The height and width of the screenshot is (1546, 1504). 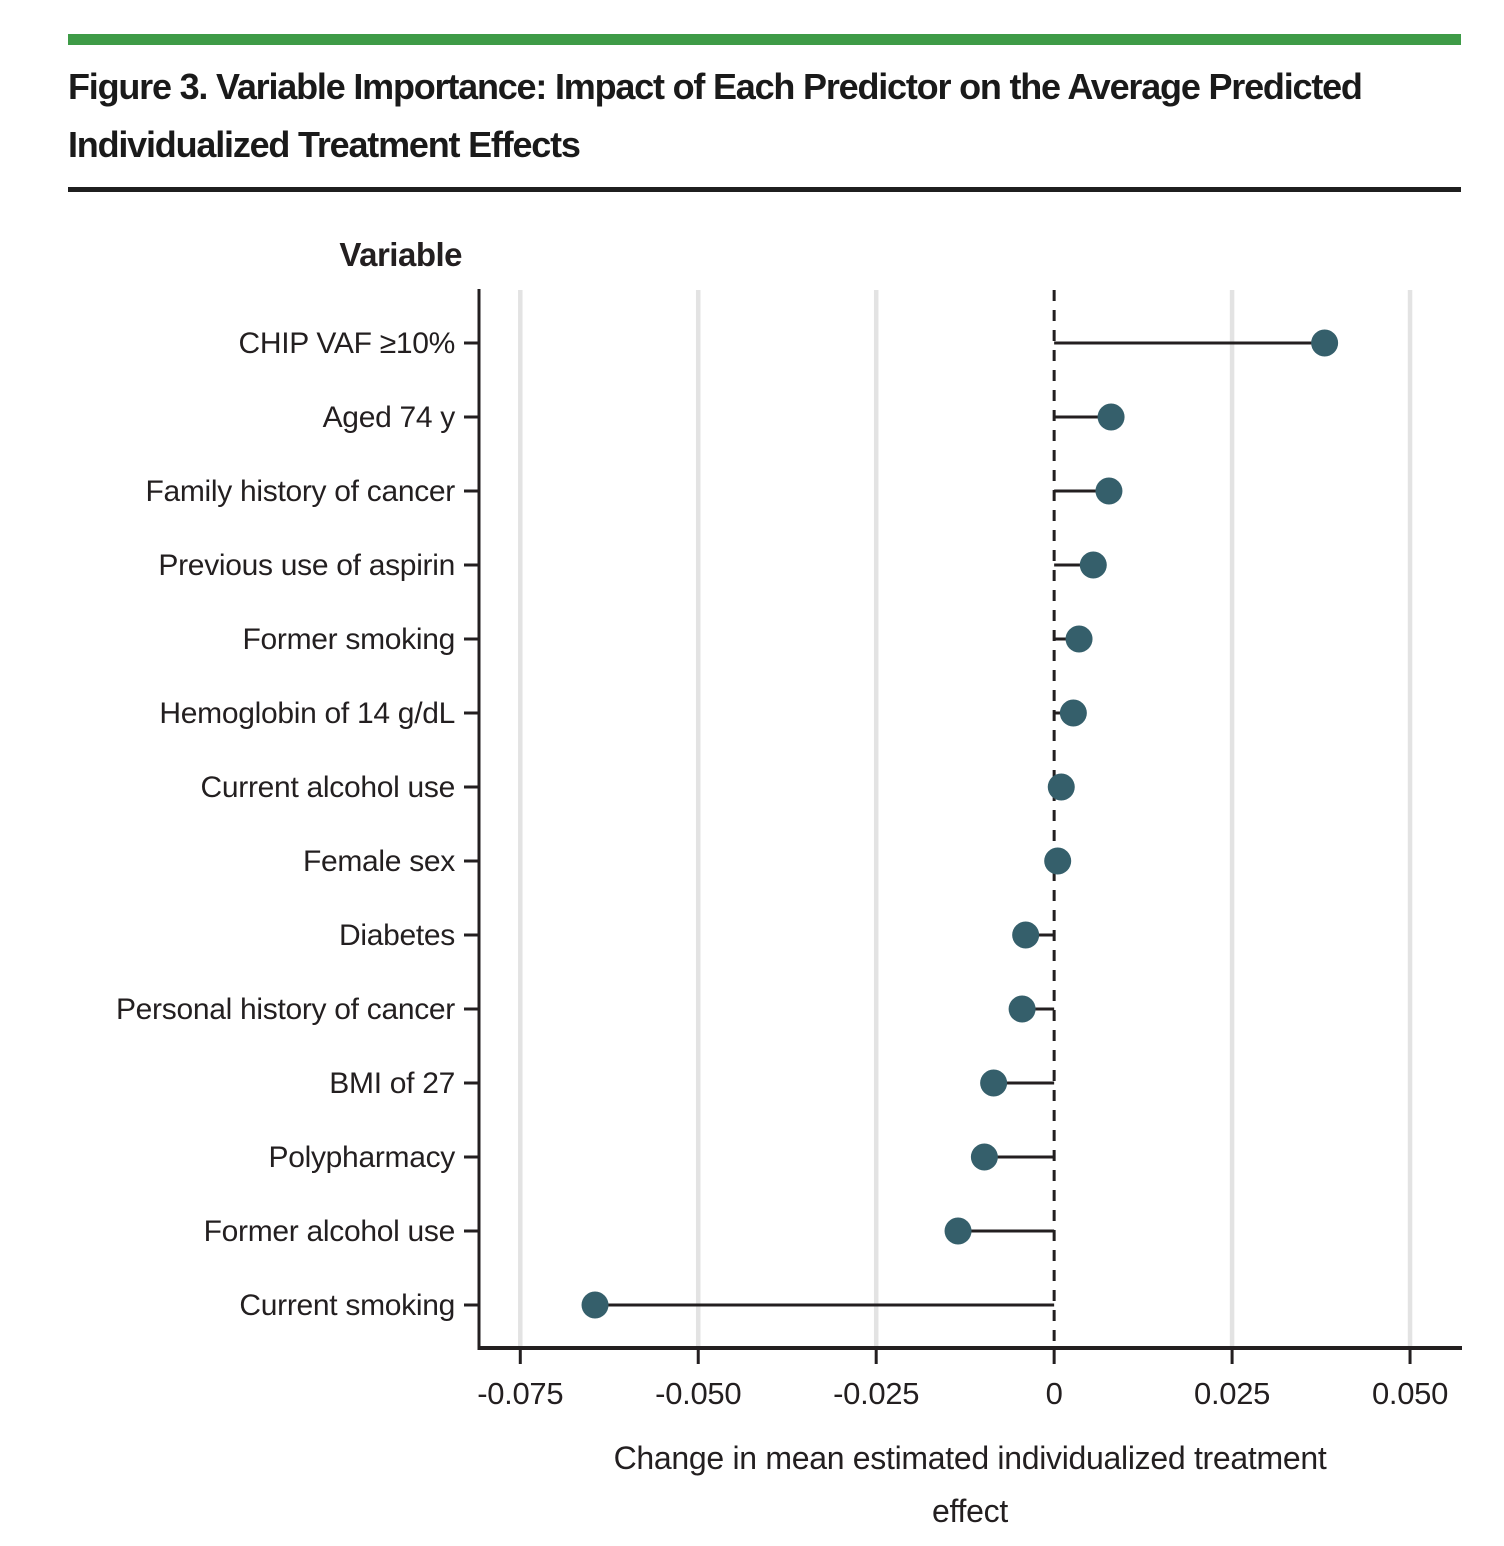 I want to click on x-tick-label: -0.050, so click(x=698, y=1393).